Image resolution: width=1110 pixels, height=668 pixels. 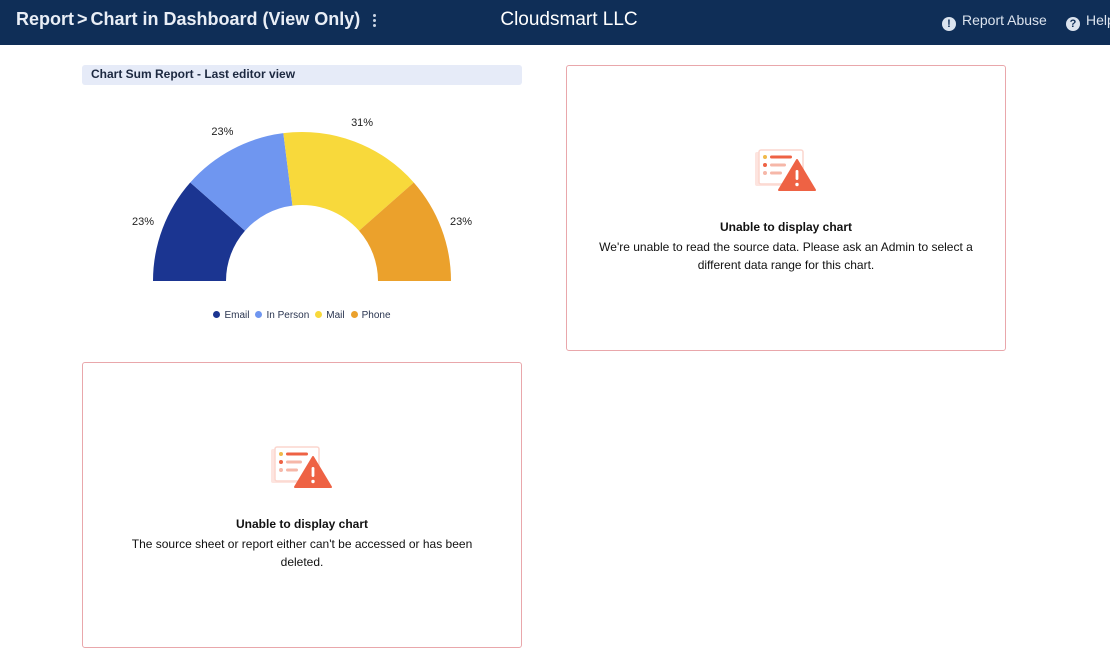 I want to click on legend-item: Phone, so click(x=370, y=315).